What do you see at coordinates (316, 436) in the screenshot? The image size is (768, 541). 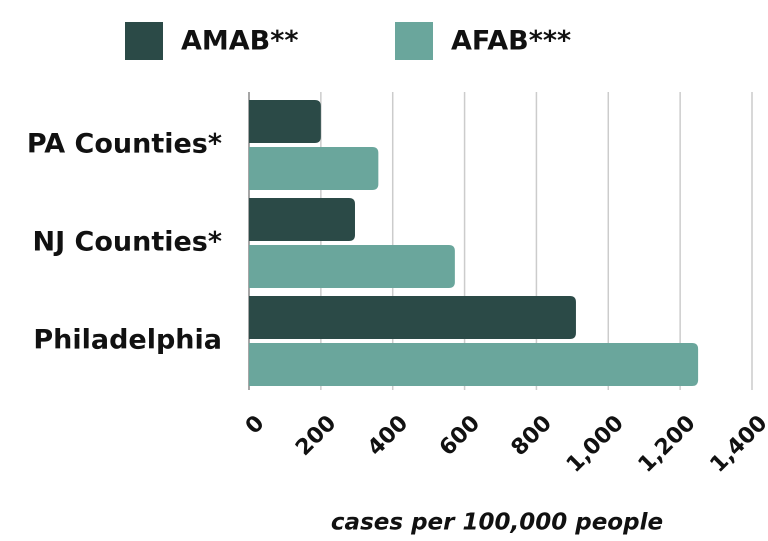 I see `x-tick-label: 200` at bounding box center [316, 436].